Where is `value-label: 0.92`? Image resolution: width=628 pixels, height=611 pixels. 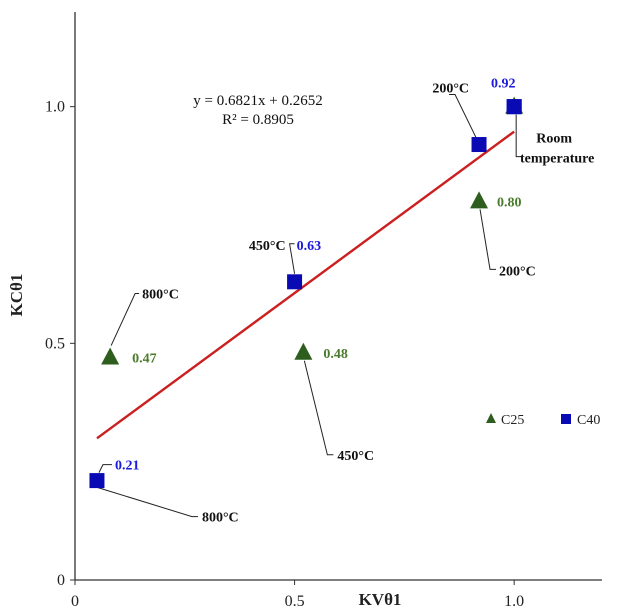 value-label: 0.92 is located at coordinates (503, 84).